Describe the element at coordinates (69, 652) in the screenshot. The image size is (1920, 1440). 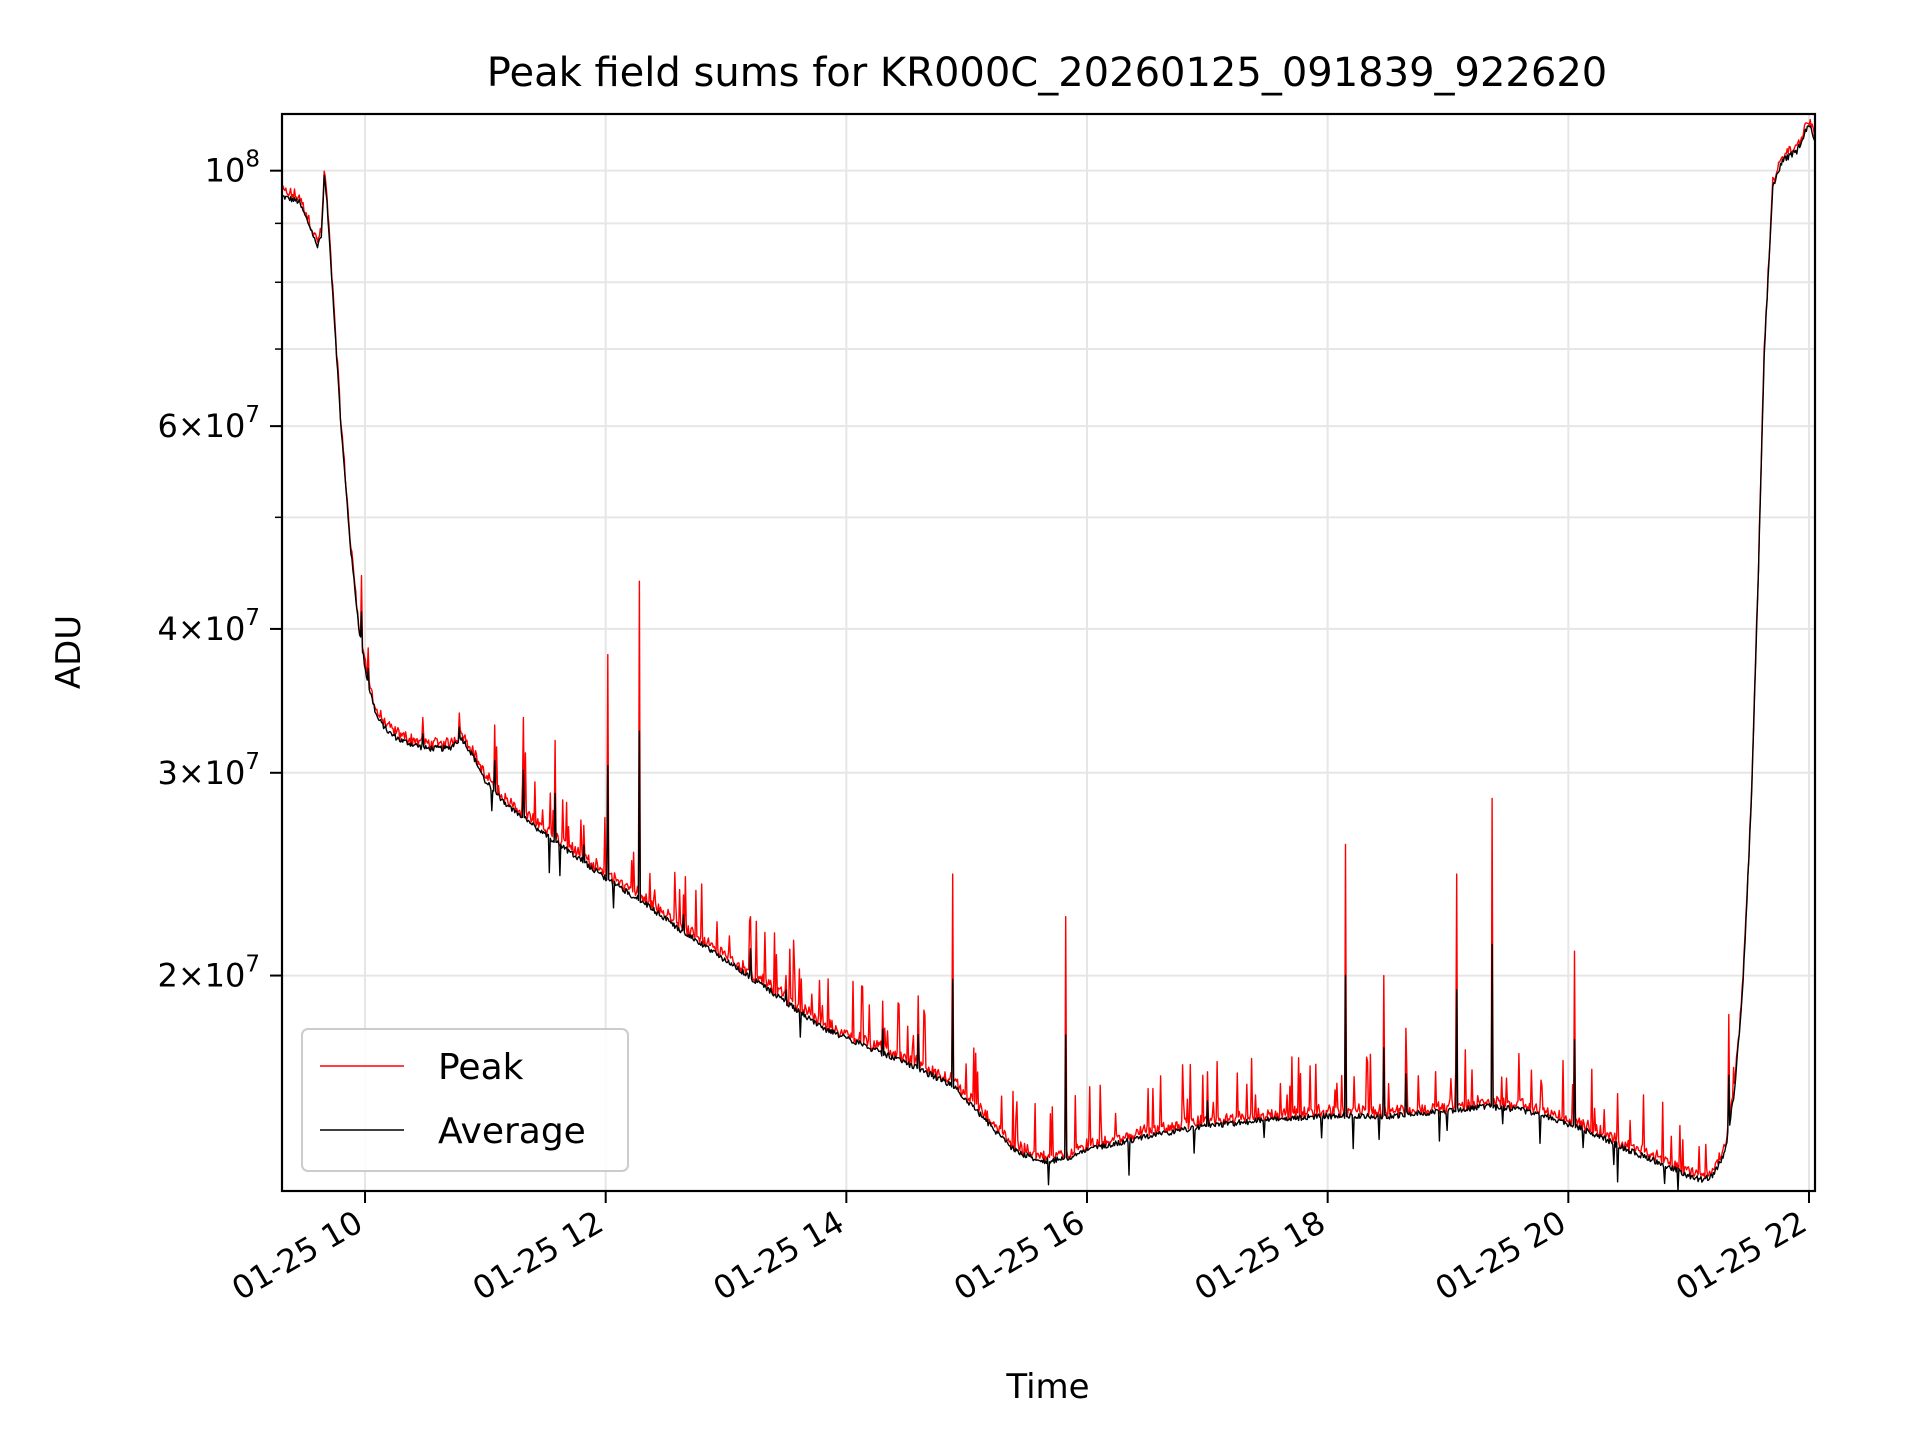
I see `y-axis-title: ADU` at that location.